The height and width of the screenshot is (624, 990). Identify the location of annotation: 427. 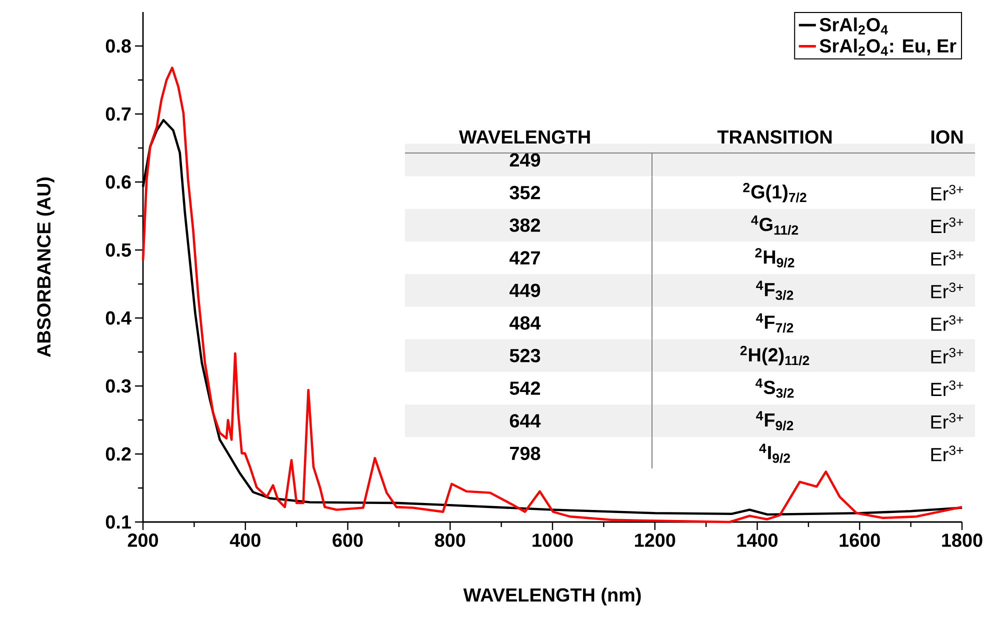
(524, 257).